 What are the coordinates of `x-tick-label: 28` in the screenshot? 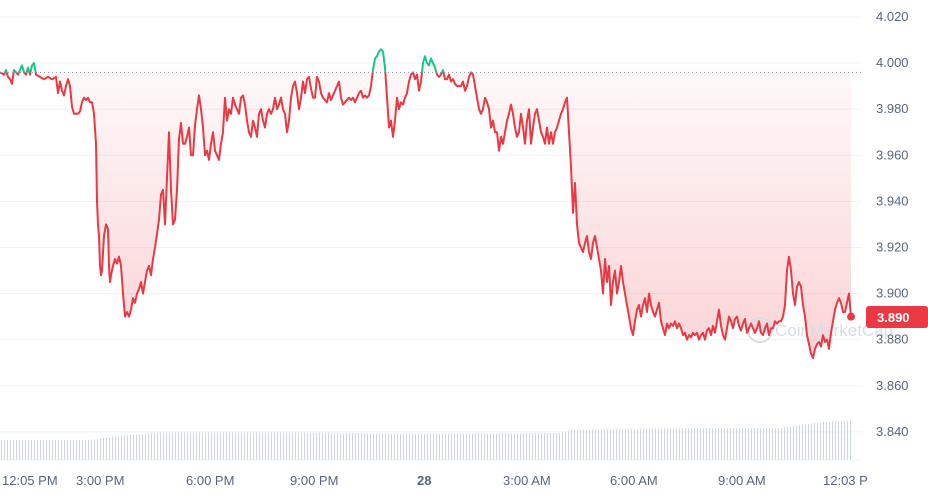 It's located at (424, 480).